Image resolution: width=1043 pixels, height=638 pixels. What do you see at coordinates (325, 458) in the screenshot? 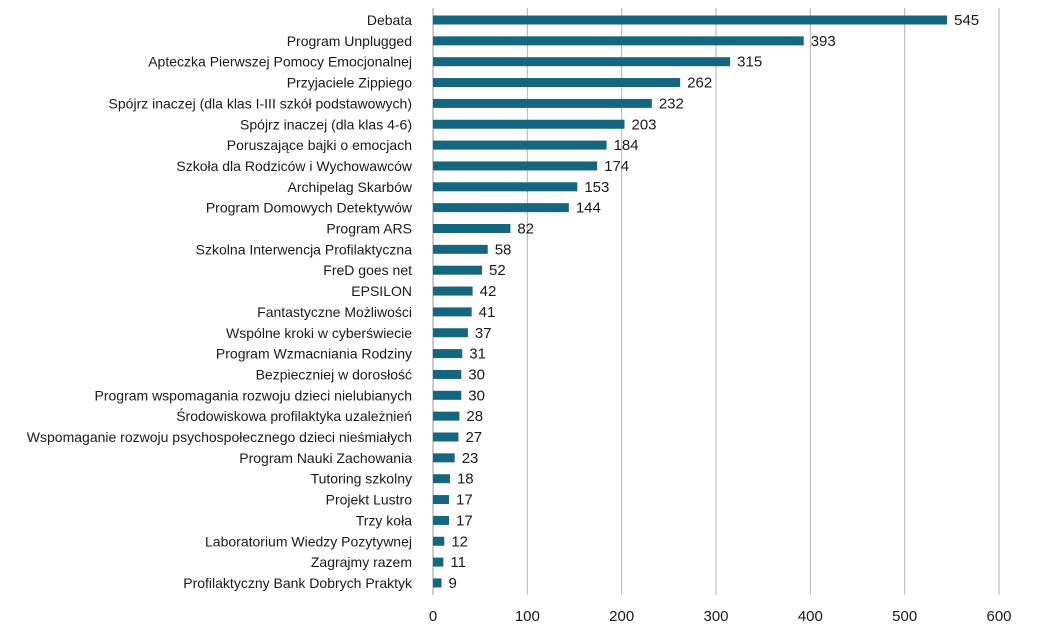
I see `category-label: Program Nauki Zachowania` at bounding box center [325, 458].